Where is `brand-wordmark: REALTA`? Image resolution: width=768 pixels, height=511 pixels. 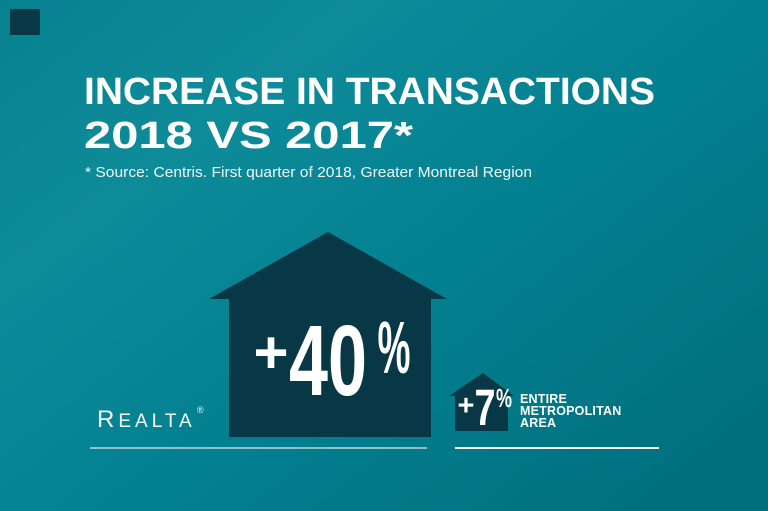
brand-wordmark: REALTA is located at coordinates (146, 419).